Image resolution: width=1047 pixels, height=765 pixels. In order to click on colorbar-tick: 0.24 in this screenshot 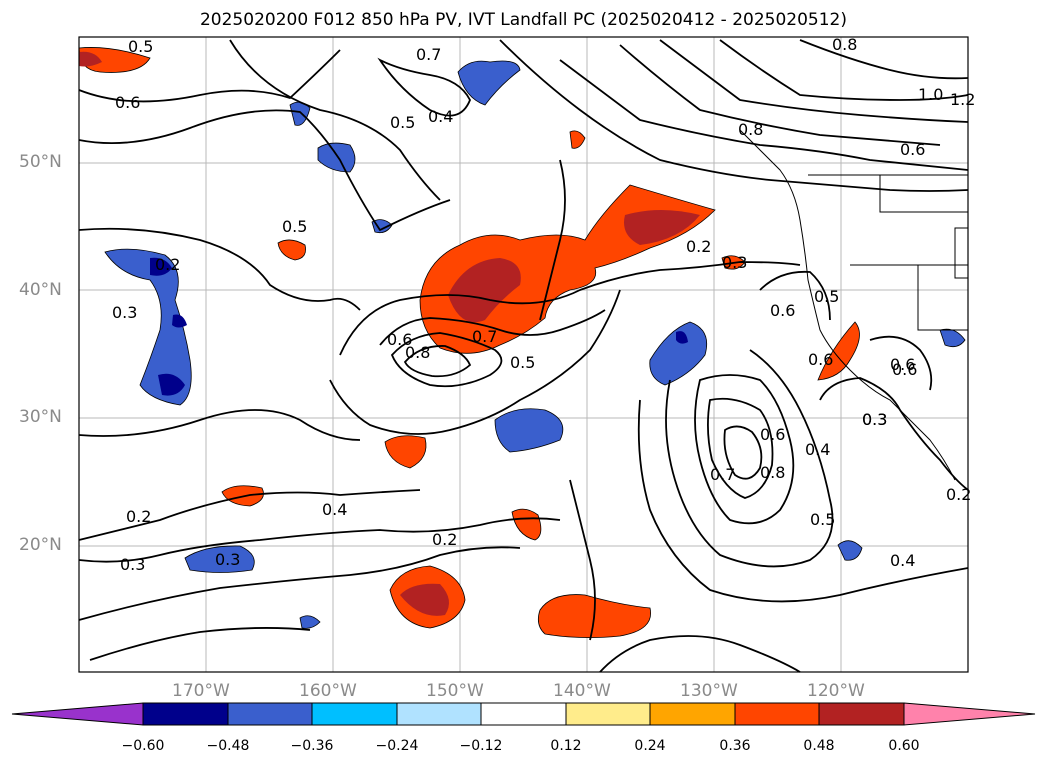, I will do `click(650, 746)`.